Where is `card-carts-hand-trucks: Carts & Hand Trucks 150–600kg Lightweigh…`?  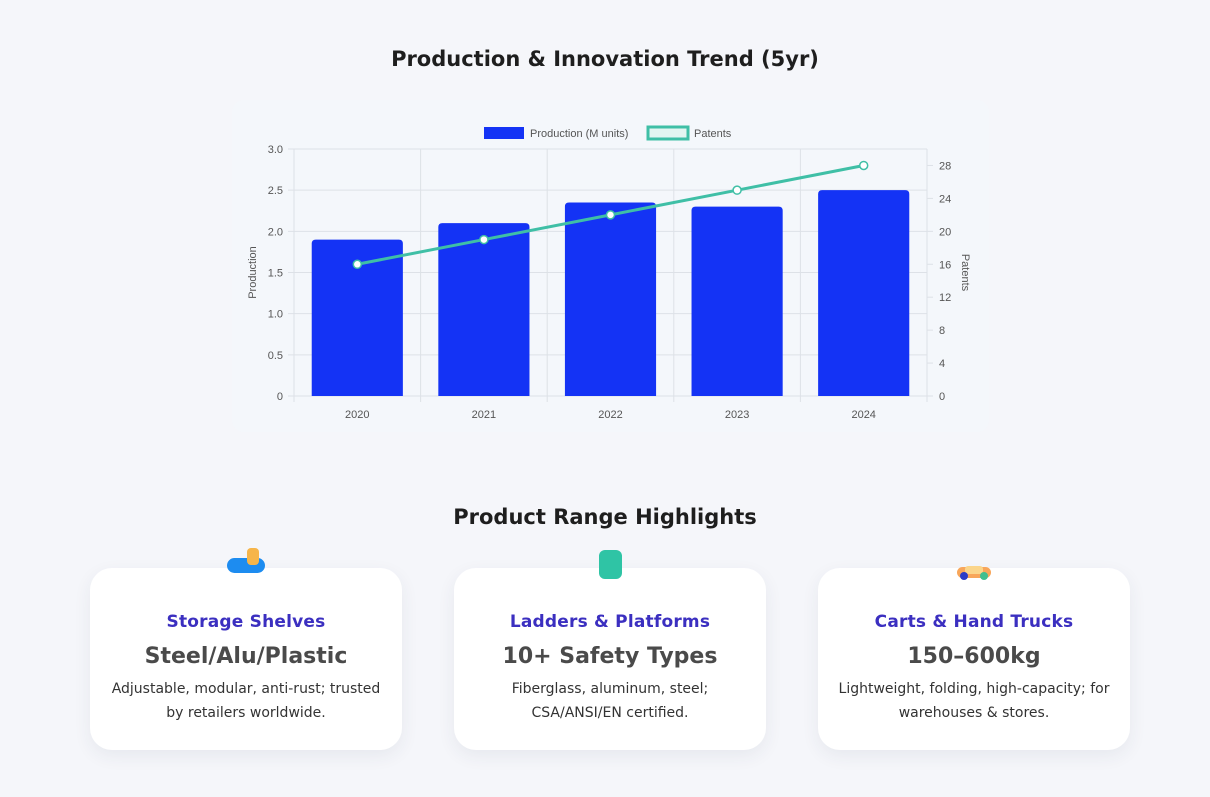
card-carts-hand-trucks: Carts & Hand Trucks 150–600kg Lightweigh… is located at coordinates (974, 659).